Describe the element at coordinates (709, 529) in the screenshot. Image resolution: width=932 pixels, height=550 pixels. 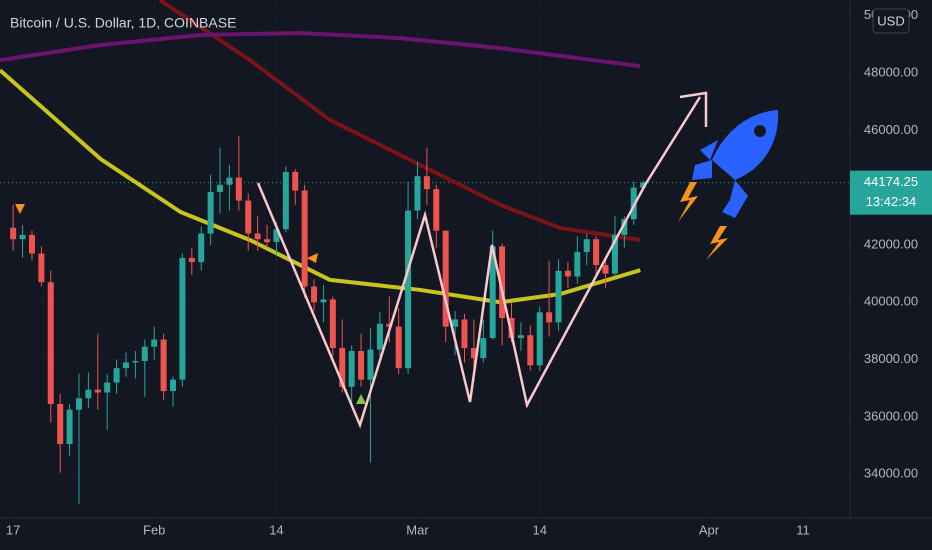
I see `x-tick-label: Apr` at that location.